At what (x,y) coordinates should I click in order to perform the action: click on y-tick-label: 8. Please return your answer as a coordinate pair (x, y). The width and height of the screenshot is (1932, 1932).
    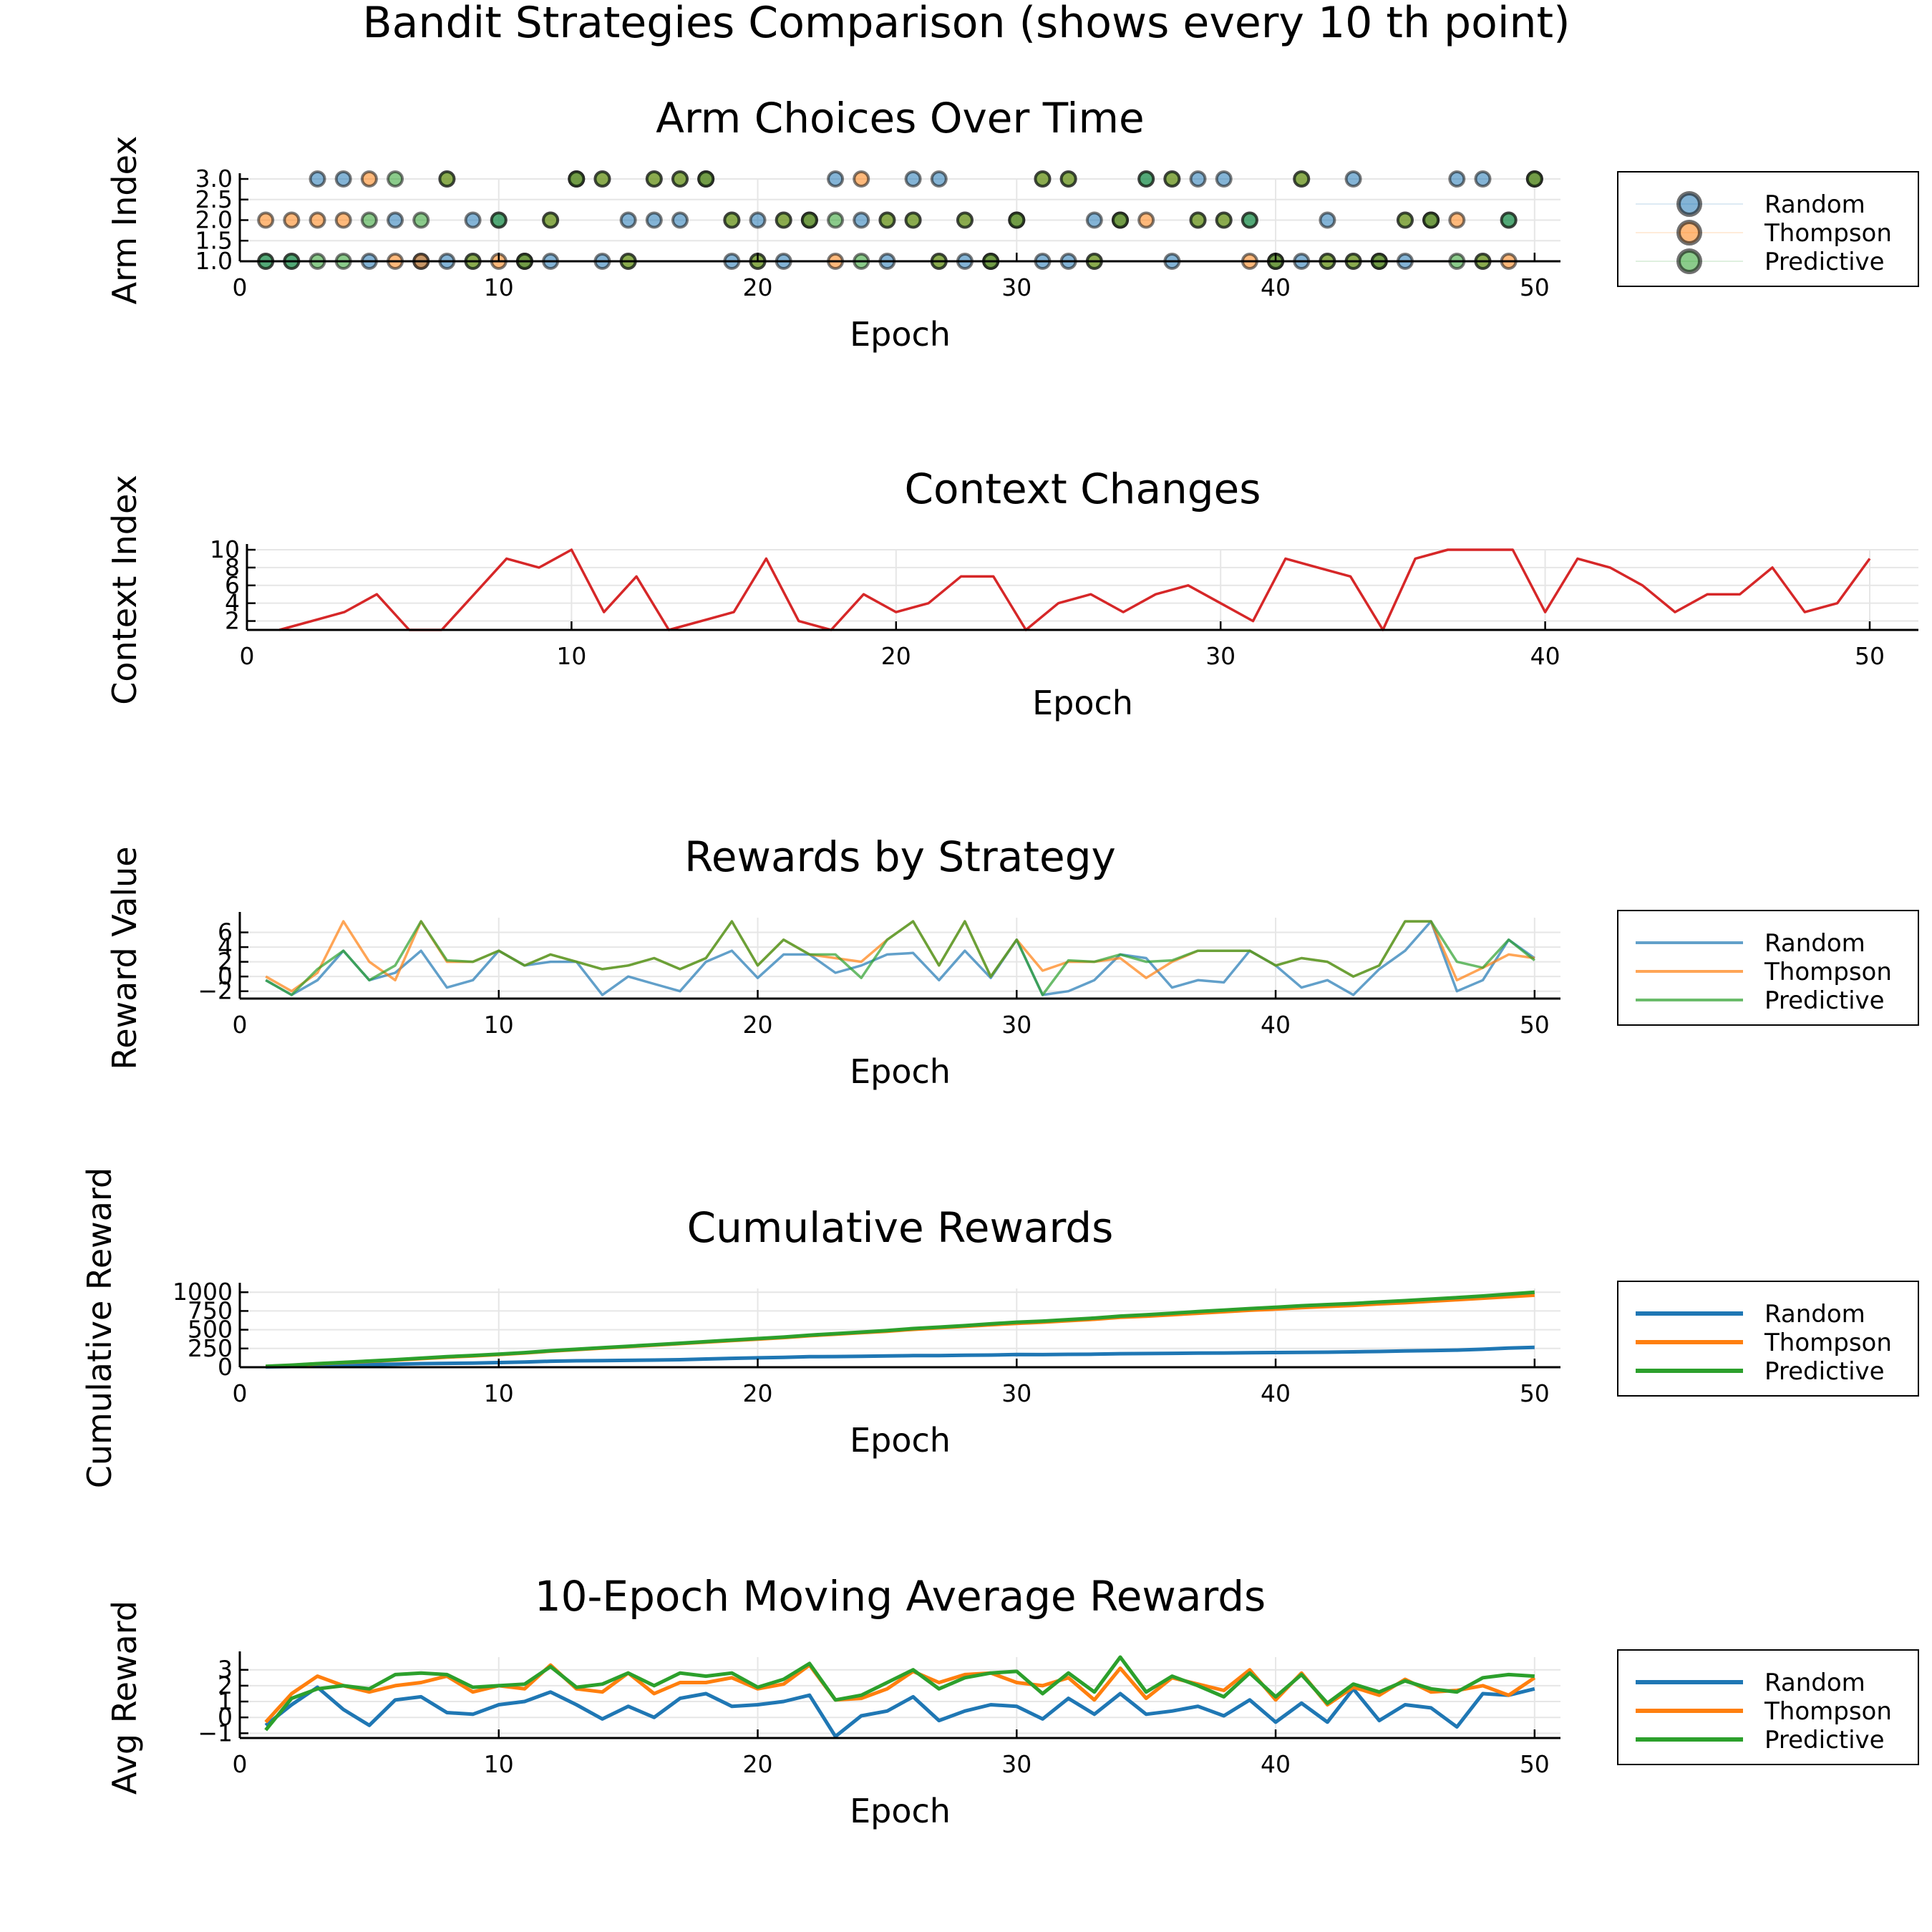
    Looking at the image, I should click on (233, 567).